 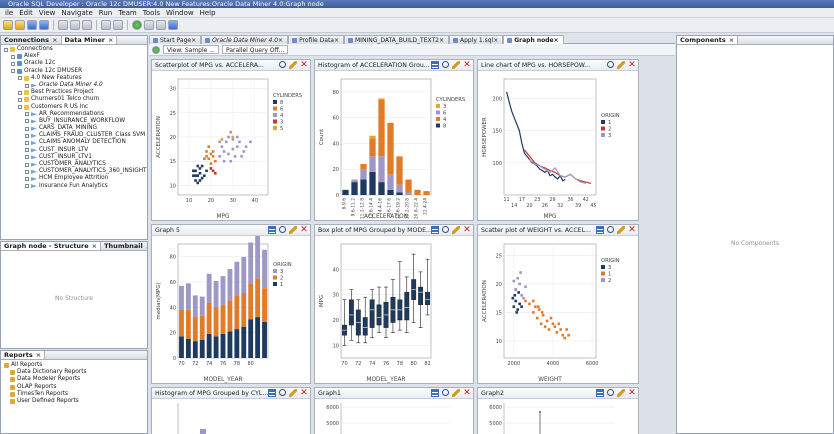 I want to click on cut-icon, so click(x=63, y=25).